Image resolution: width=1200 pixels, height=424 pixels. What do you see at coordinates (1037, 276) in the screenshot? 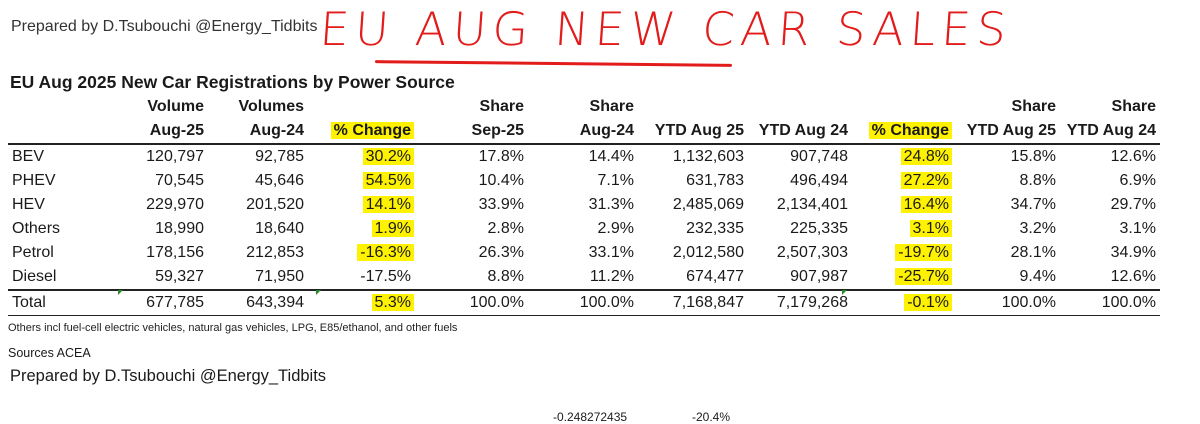
I see `table-cell: 9.4%` at bounding box center [1037, 276].